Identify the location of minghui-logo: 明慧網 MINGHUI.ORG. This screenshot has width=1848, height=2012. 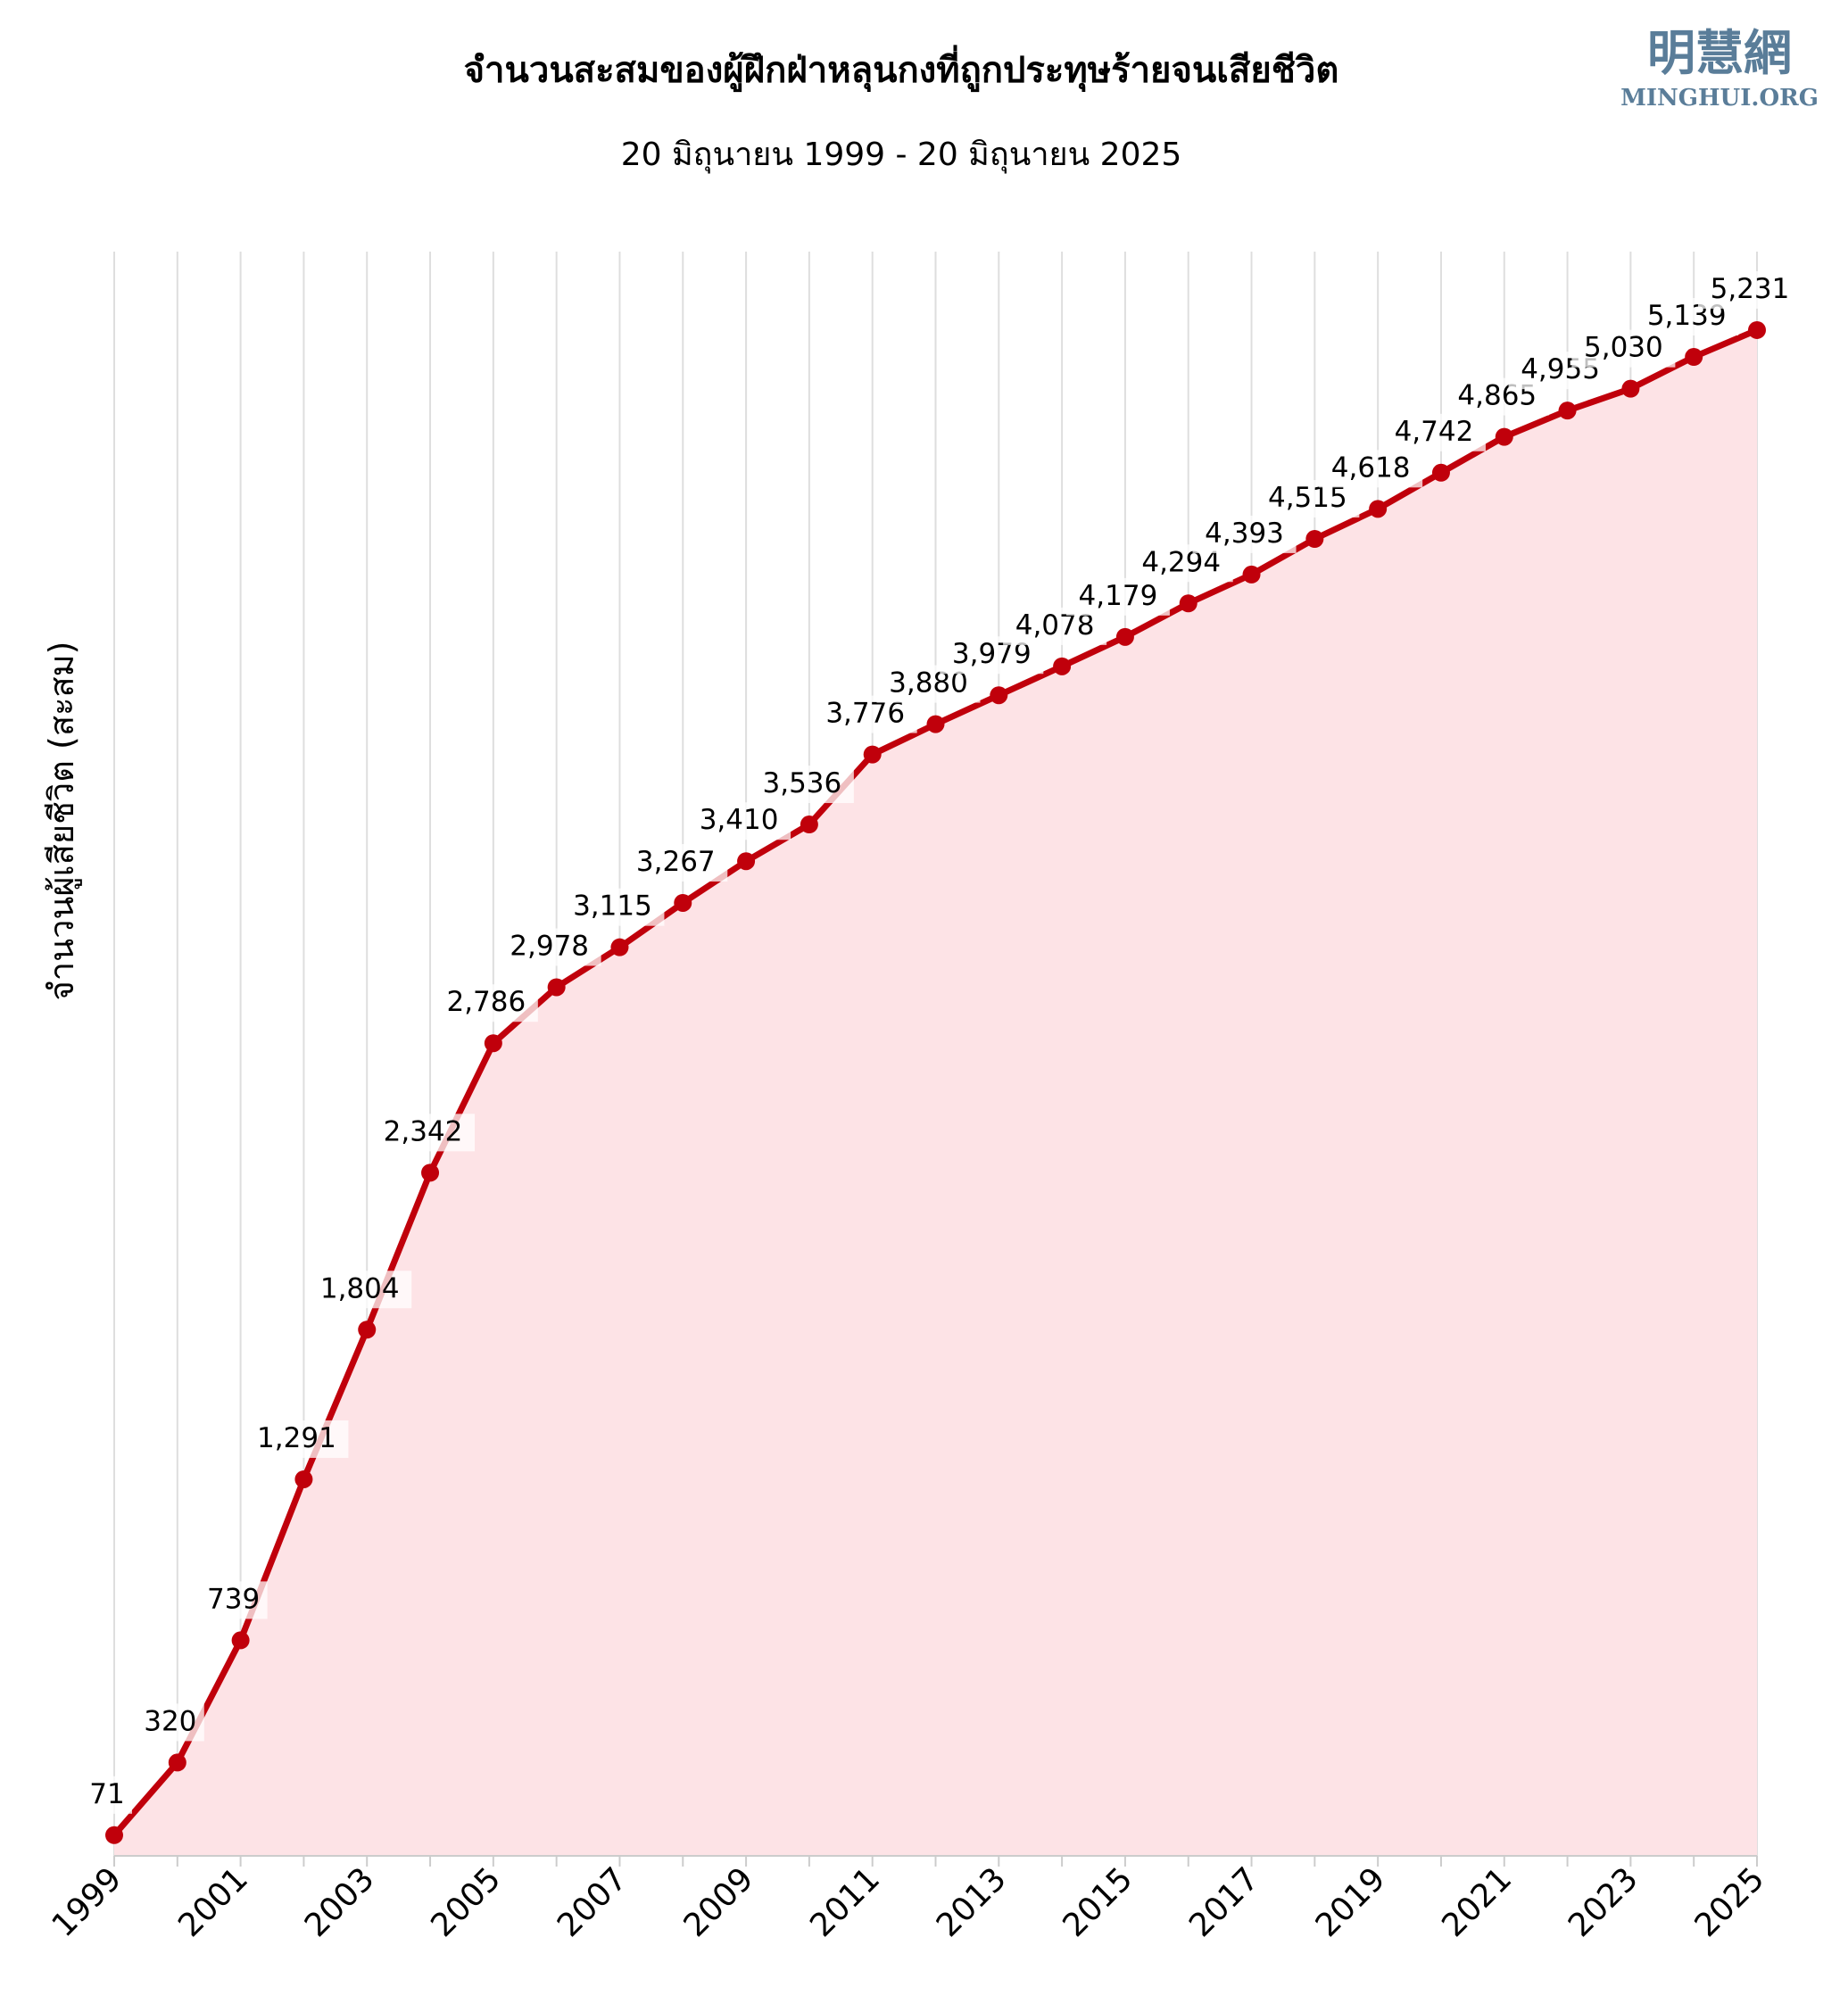
(1720, 68).